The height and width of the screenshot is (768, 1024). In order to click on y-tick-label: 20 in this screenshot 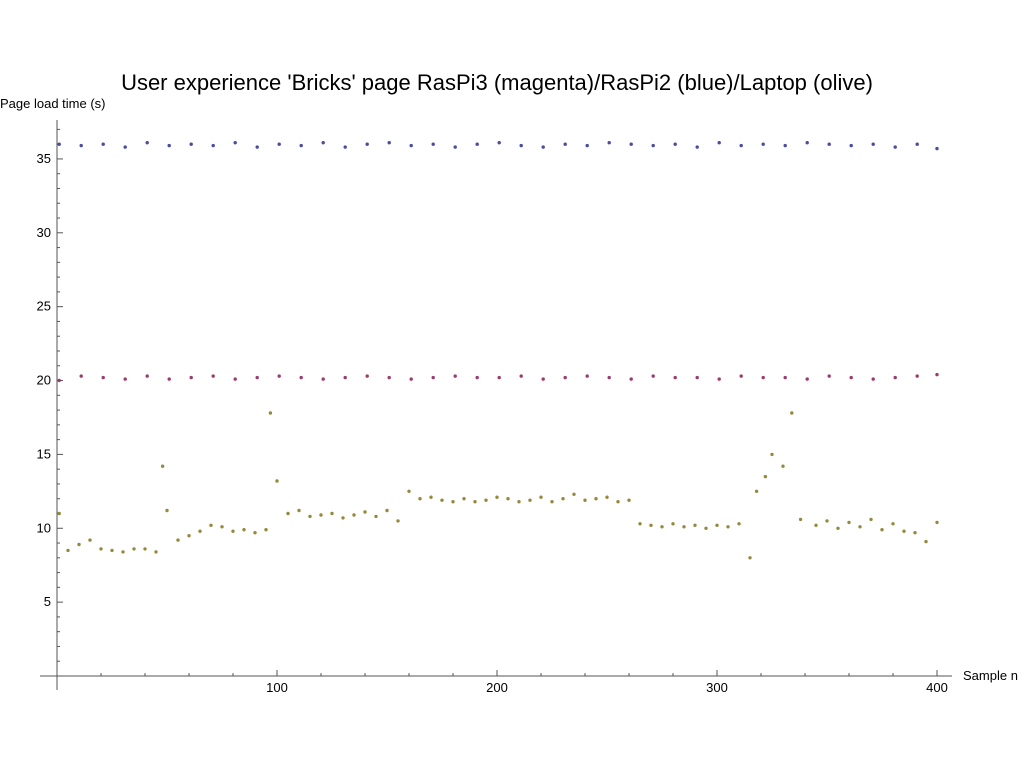, I will do `click(44, 380)`.